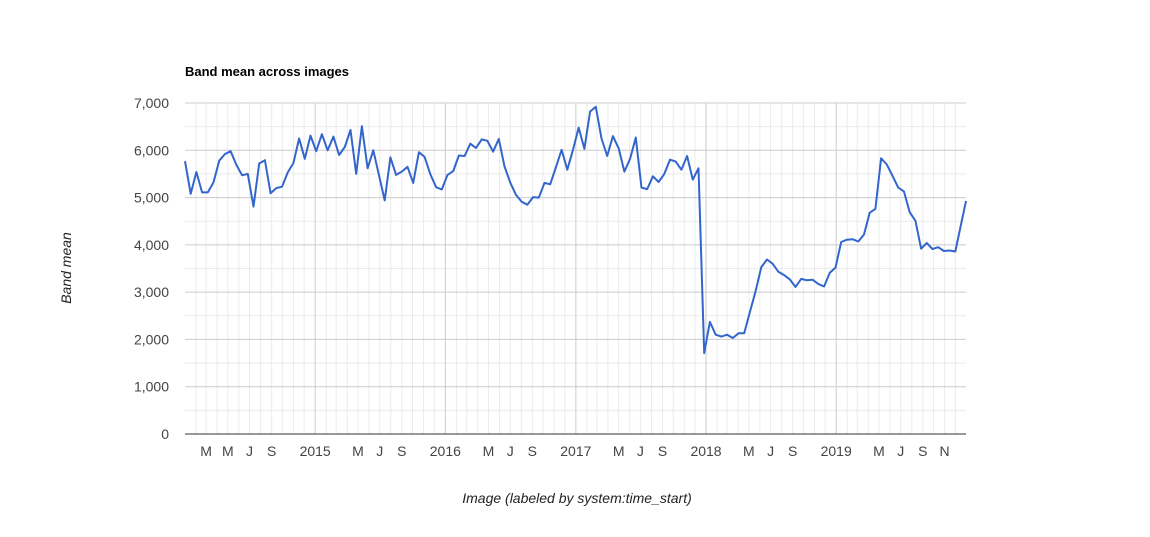 Image resolution: width=1150 pixels, height=537 pixels. Describe the element at coordinates (315, 451) in the screenshot. I see `x-tick-label: 2015` at that location.